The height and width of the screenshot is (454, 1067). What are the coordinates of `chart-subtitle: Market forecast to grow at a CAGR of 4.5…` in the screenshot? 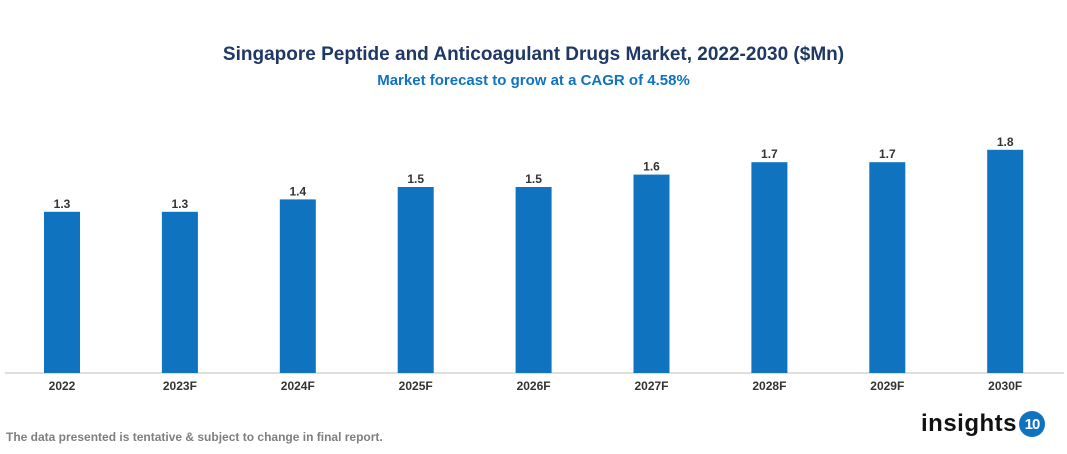 It's located at (533, 80).